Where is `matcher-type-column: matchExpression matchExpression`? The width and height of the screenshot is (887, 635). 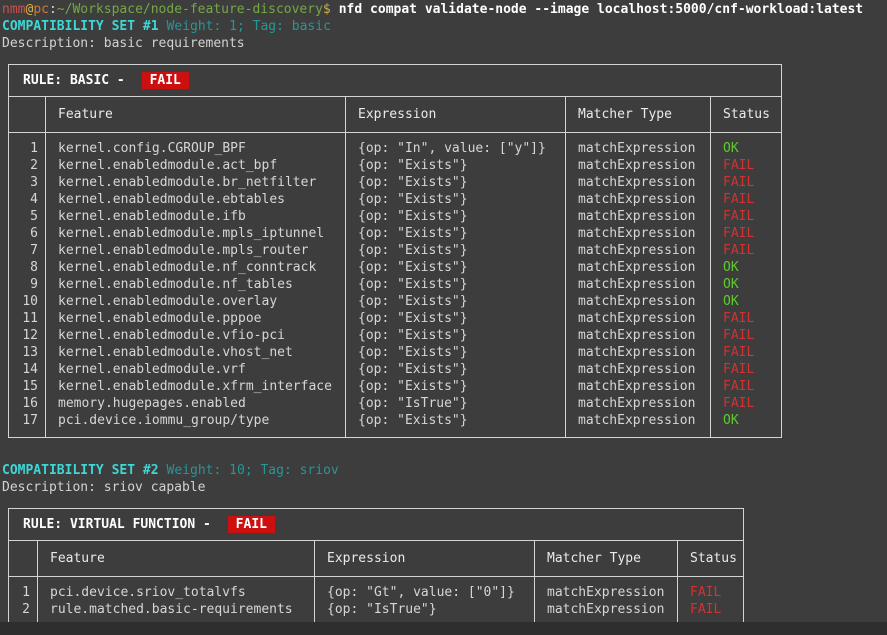
matcher-type-column: matchExpression matchExpression is located at coordinates (606, 601).